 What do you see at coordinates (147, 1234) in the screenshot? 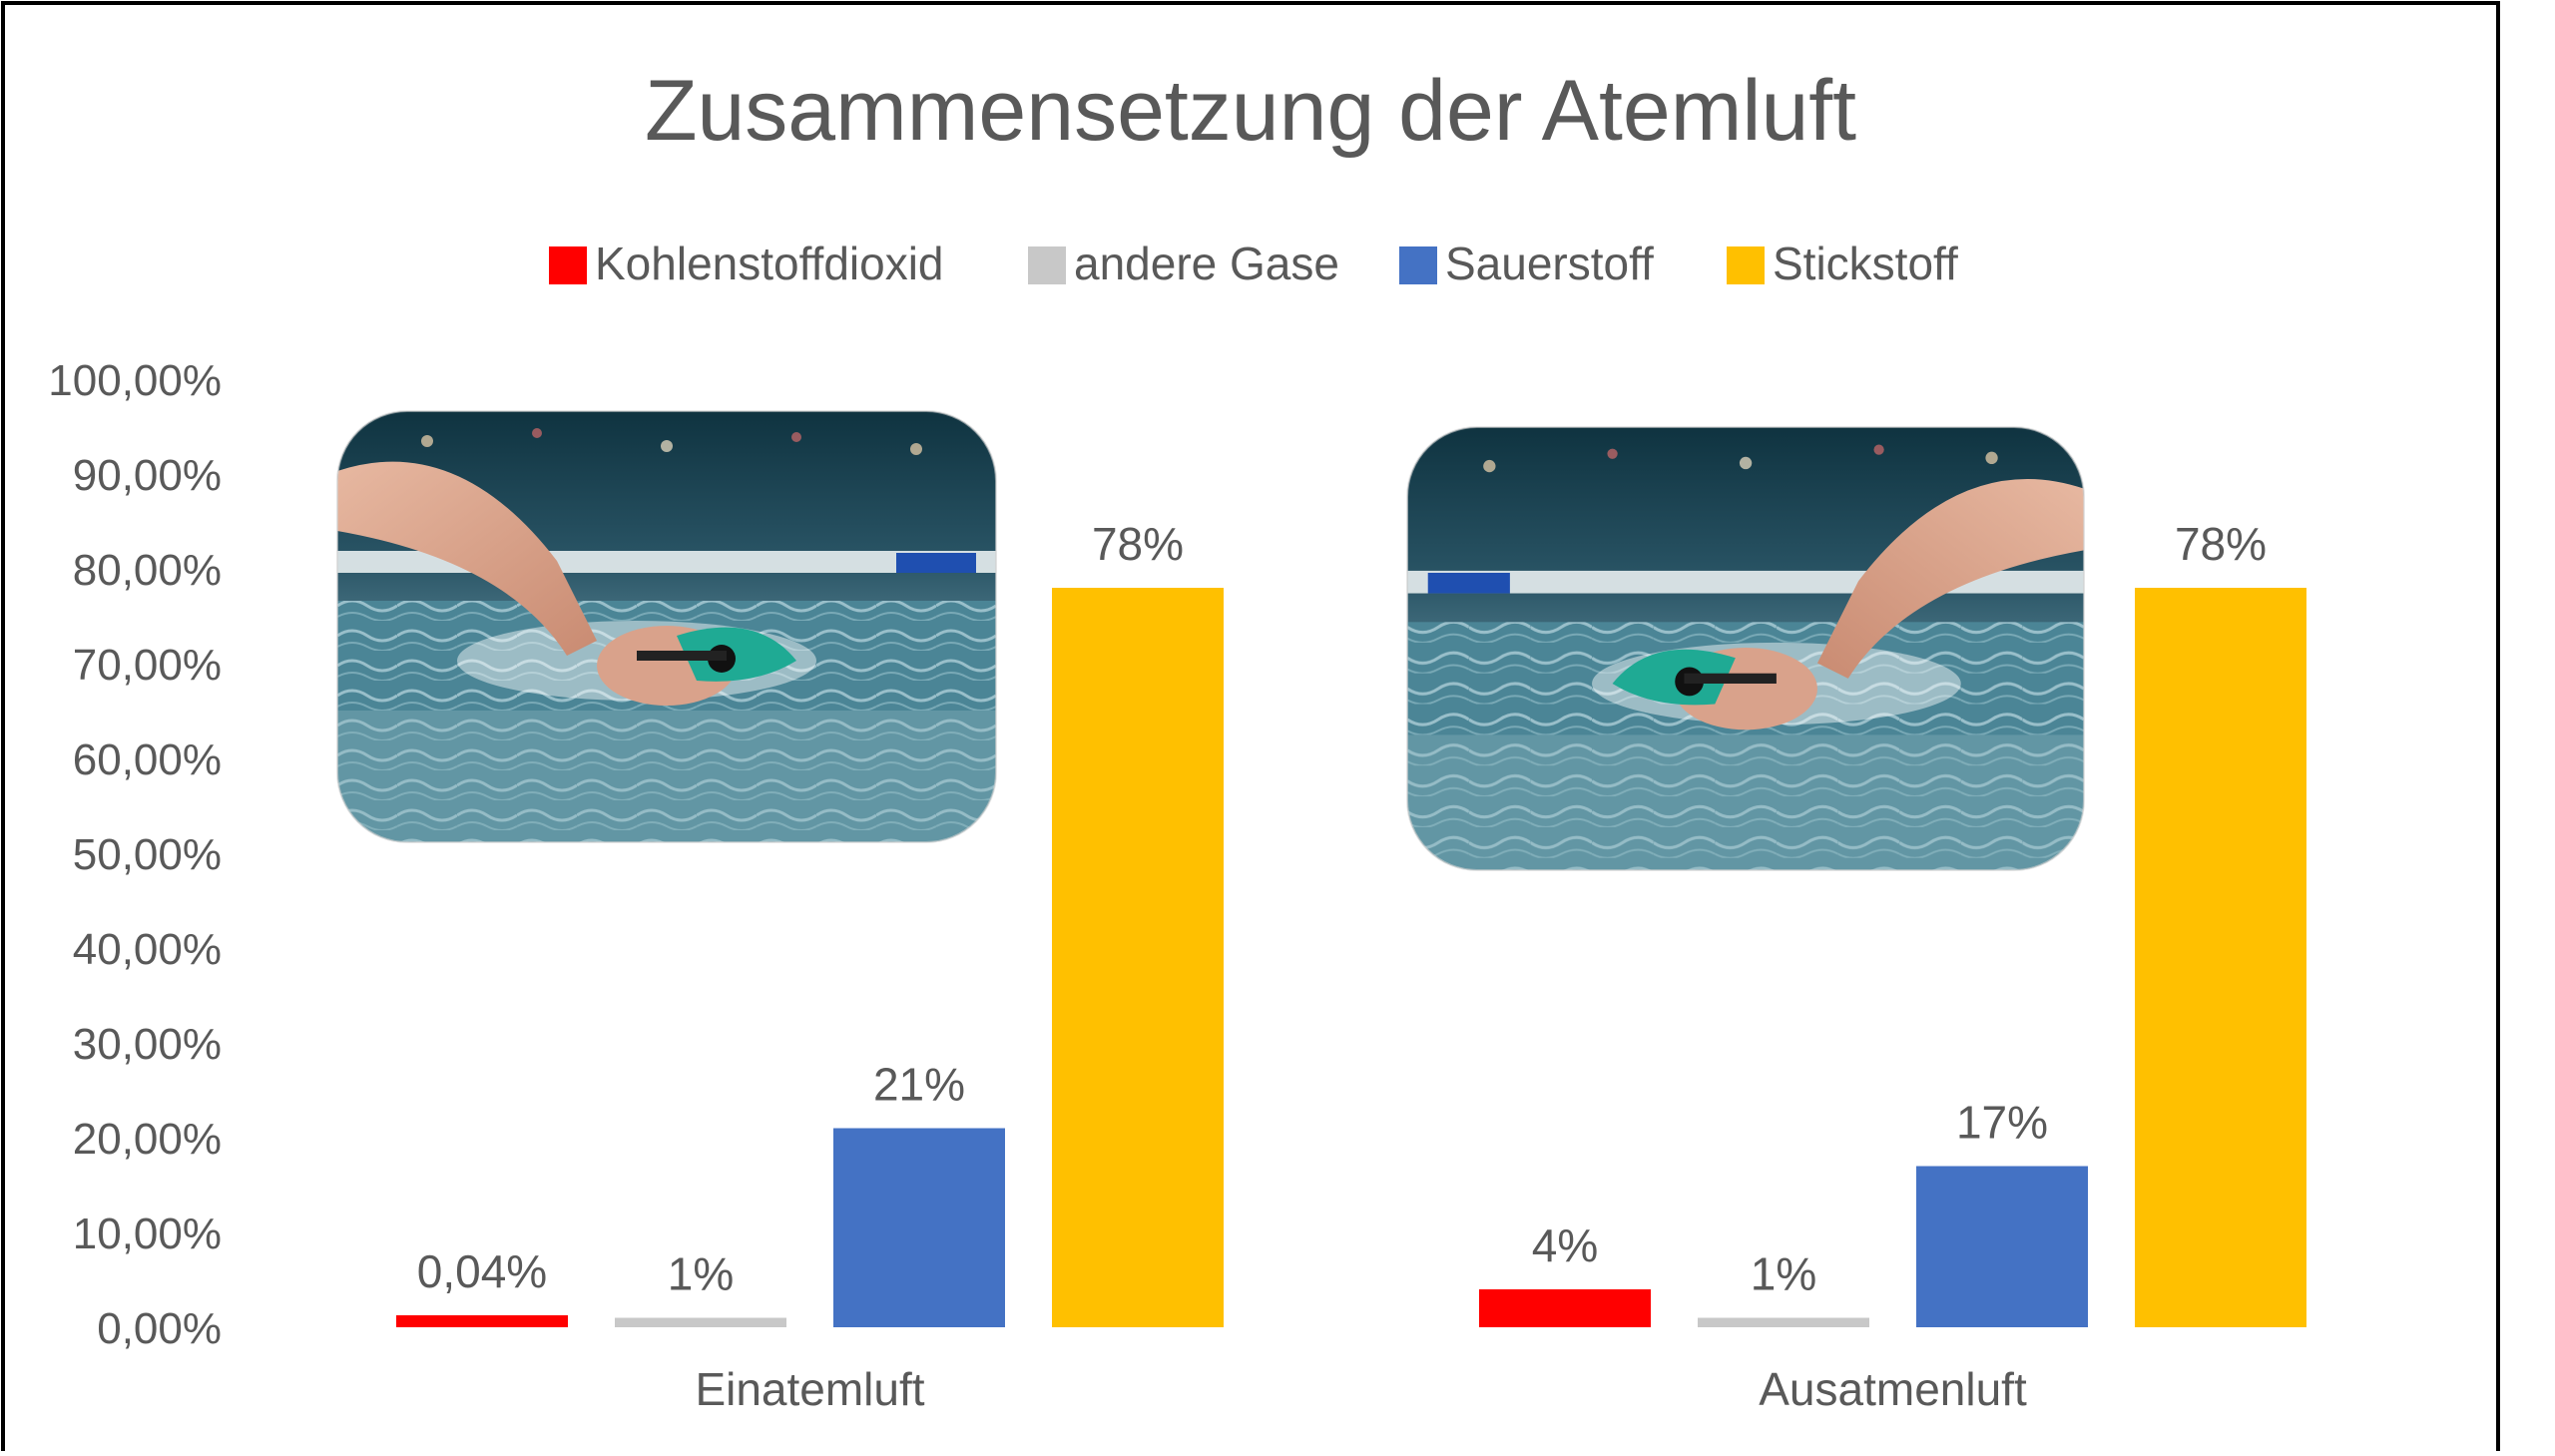
I see `y-tick-label: 10,00%` at bounding box center [147, 1234].